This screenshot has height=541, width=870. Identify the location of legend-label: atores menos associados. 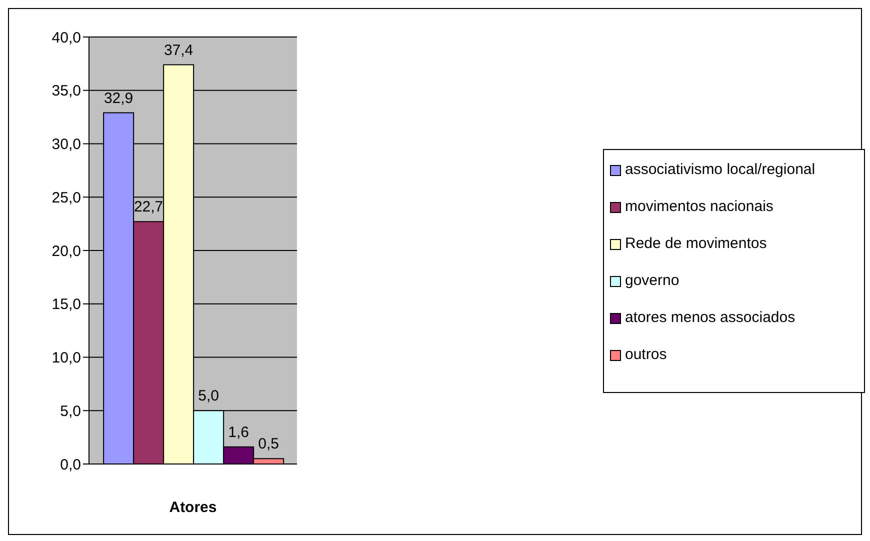
(710, 318).